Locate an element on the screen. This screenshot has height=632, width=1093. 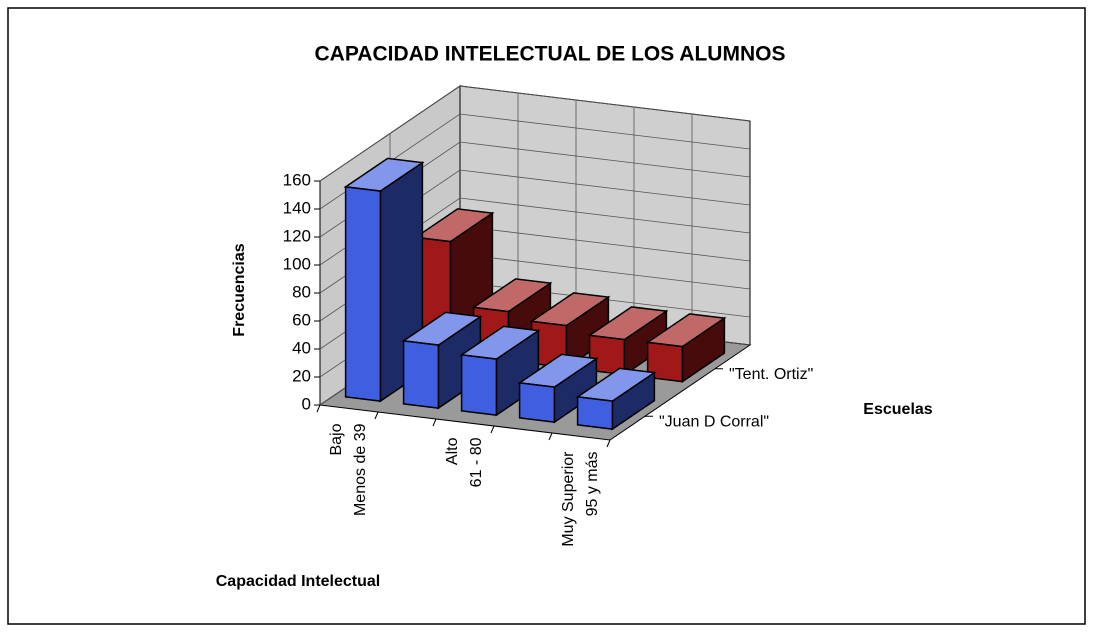
x-tick-label: Bajo is located at coordinates (336, 439).